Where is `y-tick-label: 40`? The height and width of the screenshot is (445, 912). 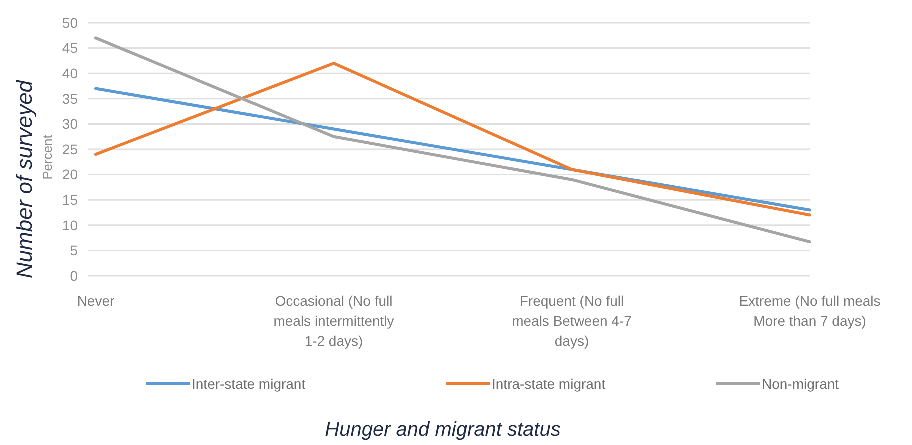 y-tick-label: 40 is located at coordinates (70, 74).